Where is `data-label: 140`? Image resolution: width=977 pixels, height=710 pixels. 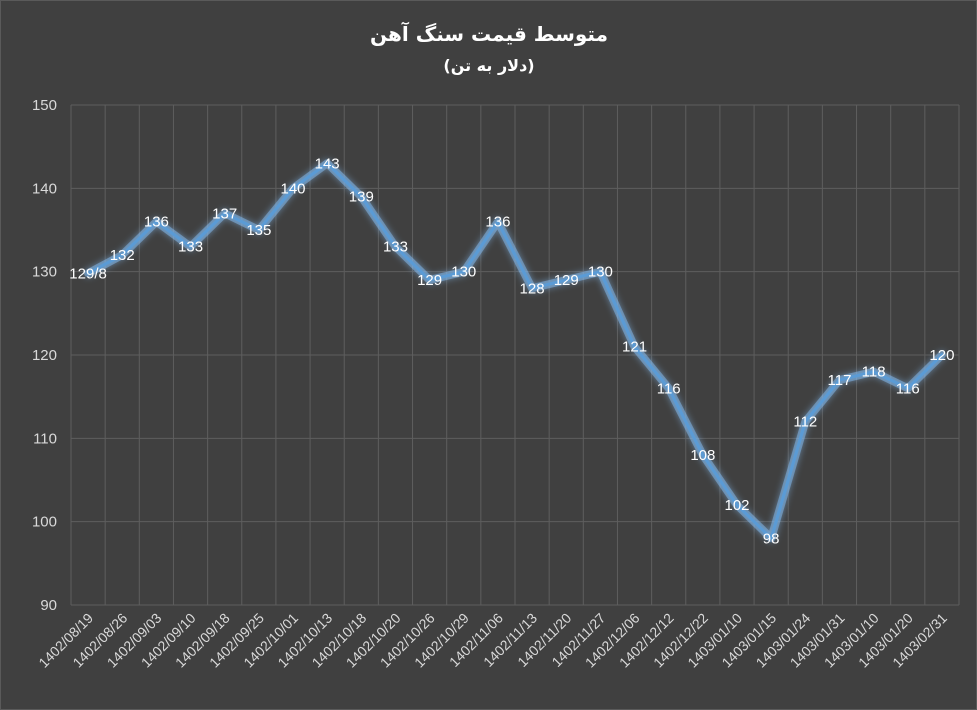
data-label: 140 is located at coordinates (292, 188).